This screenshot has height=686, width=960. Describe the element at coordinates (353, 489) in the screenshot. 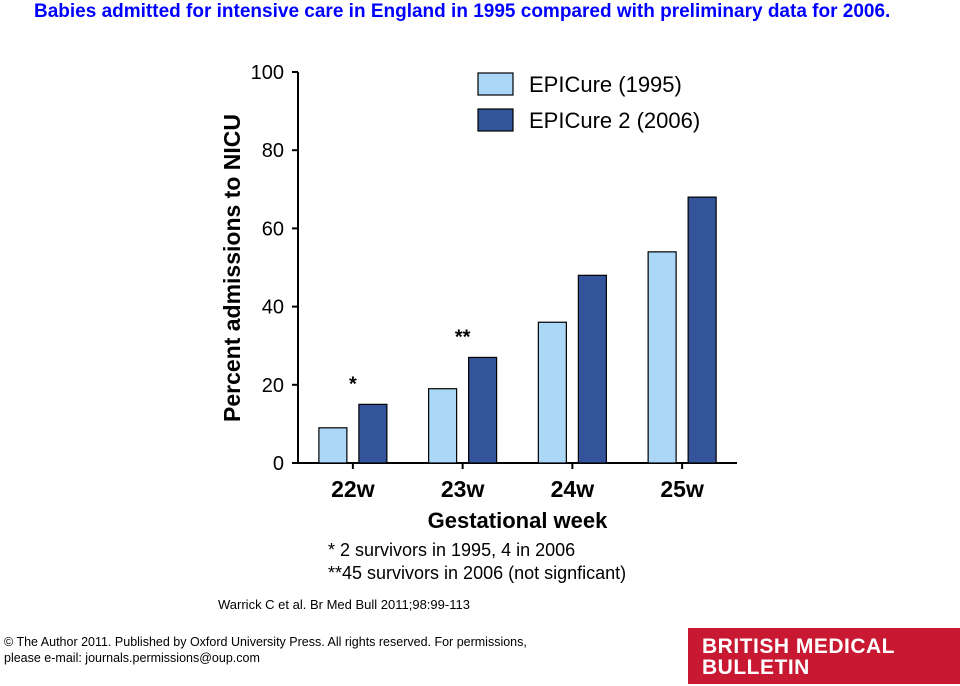

I see `x-tick-label: 22w` at that location.